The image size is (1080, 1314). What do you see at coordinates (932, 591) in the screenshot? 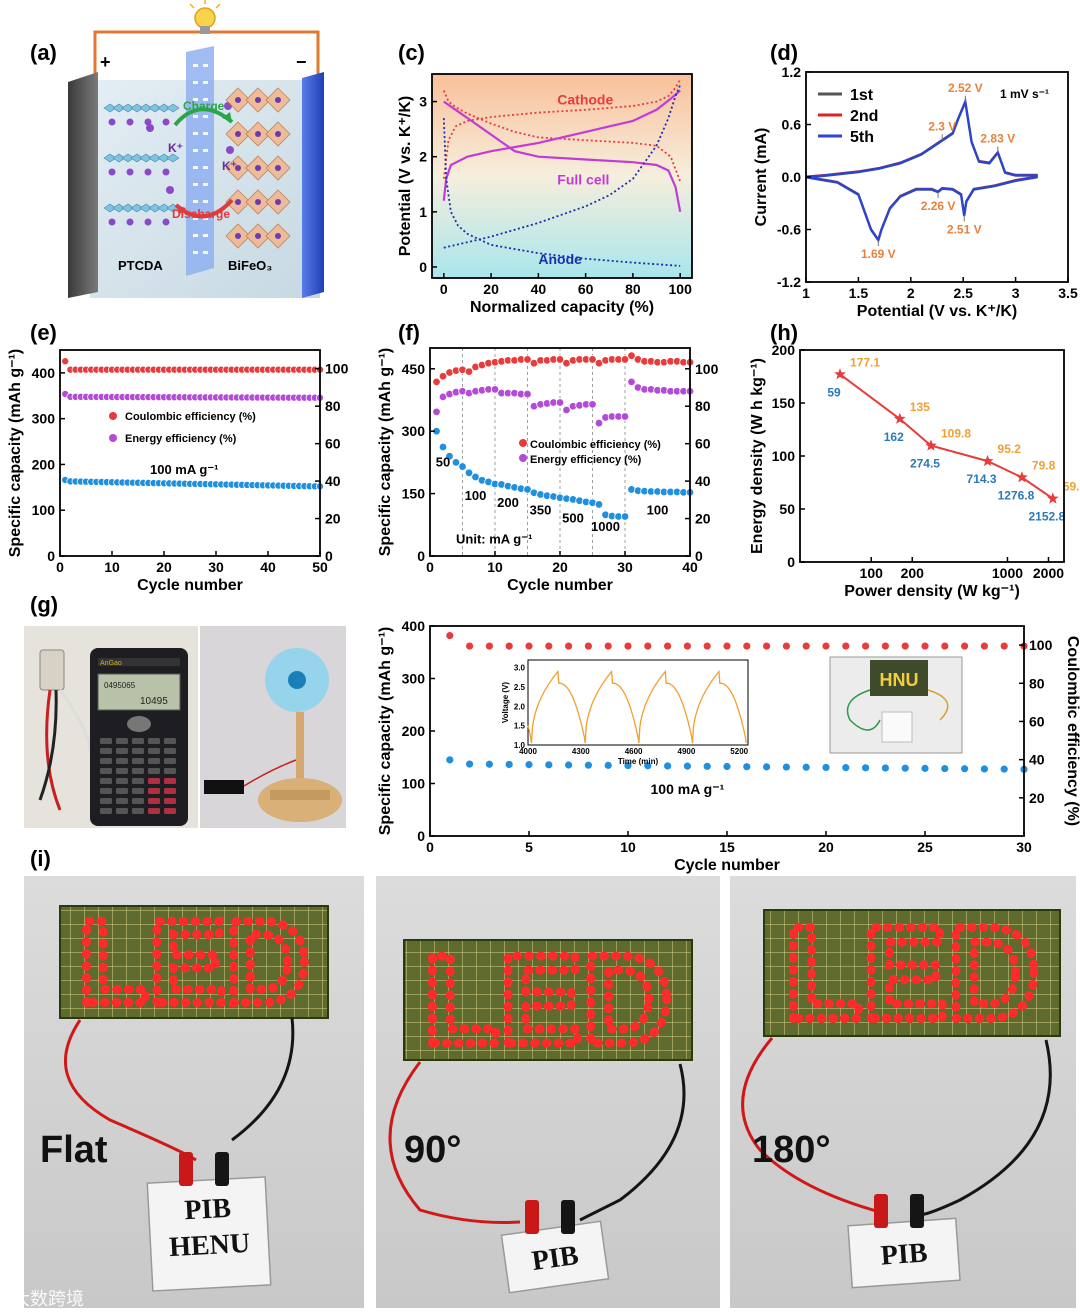
I see `x-axis-title: Power density (W kg⁻¹)` at bounding box center [932, 591].